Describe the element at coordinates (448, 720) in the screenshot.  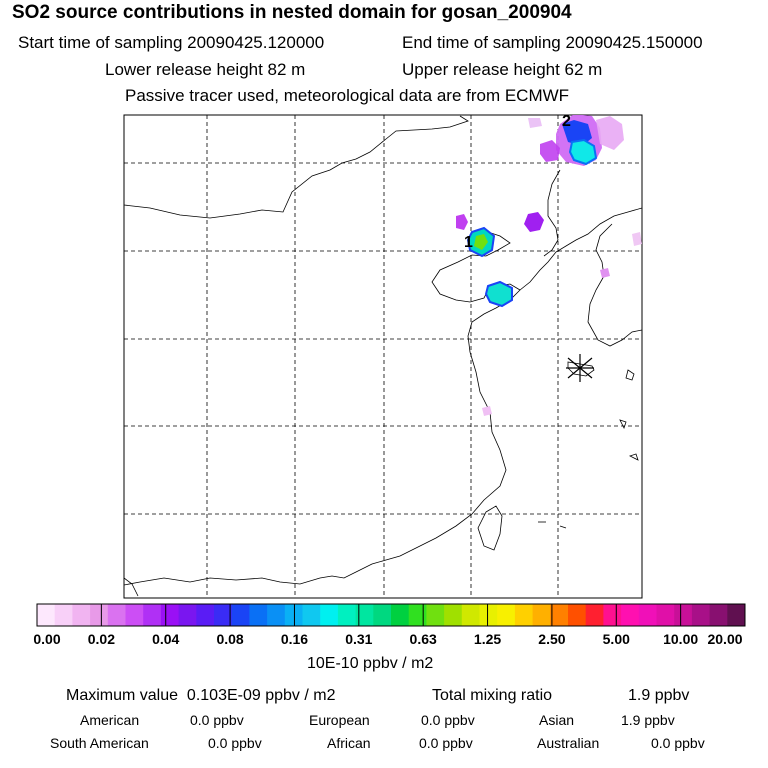
I see `region-value-european: 0.0 ppbv` at that location.